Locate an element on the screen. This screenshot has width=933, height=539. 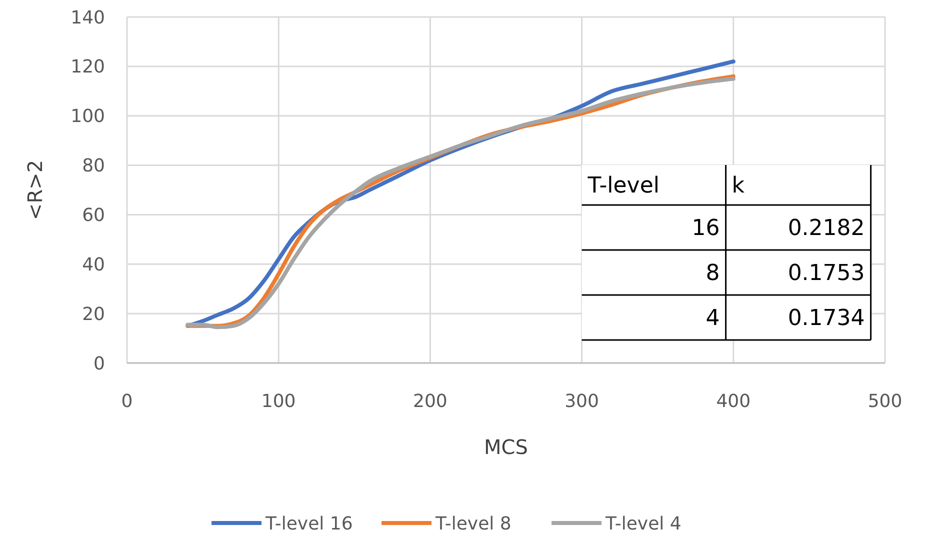
legend-label: T-level 16 is located at coordinates (308, 523).